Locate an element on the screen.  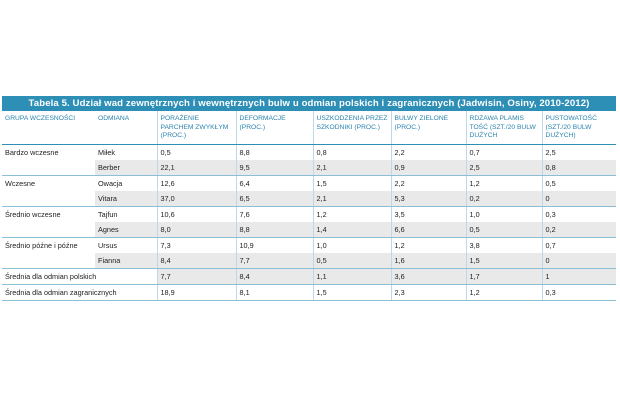
value-cell: 3,8 is located at coordinates (503, 245).